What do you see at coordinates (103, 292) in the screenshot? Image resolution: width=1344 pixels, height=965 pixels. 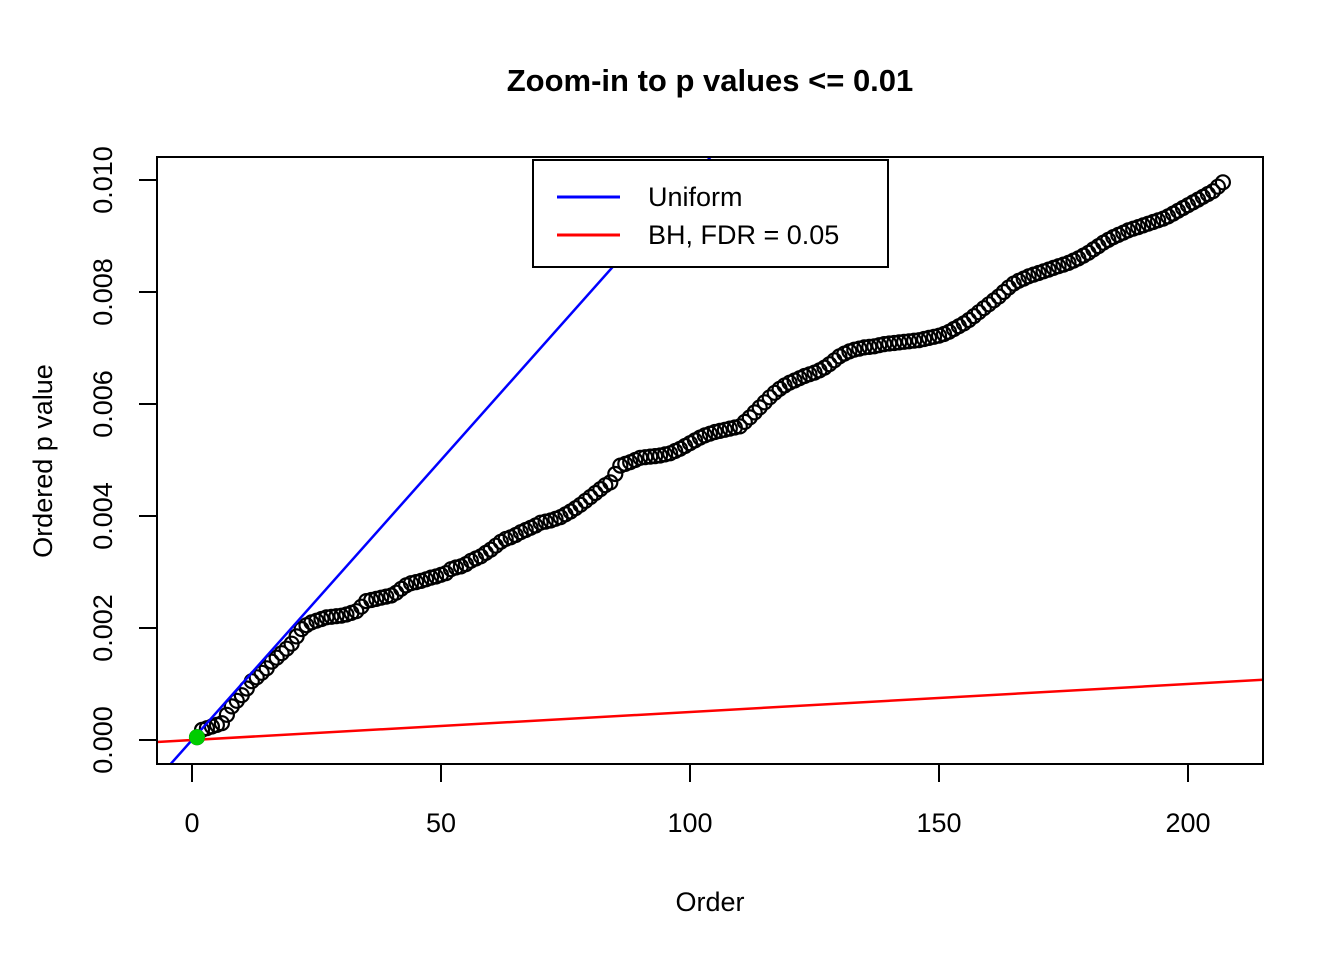 I see `y-tick-label: 0.008` at bounding box center [103, 292].